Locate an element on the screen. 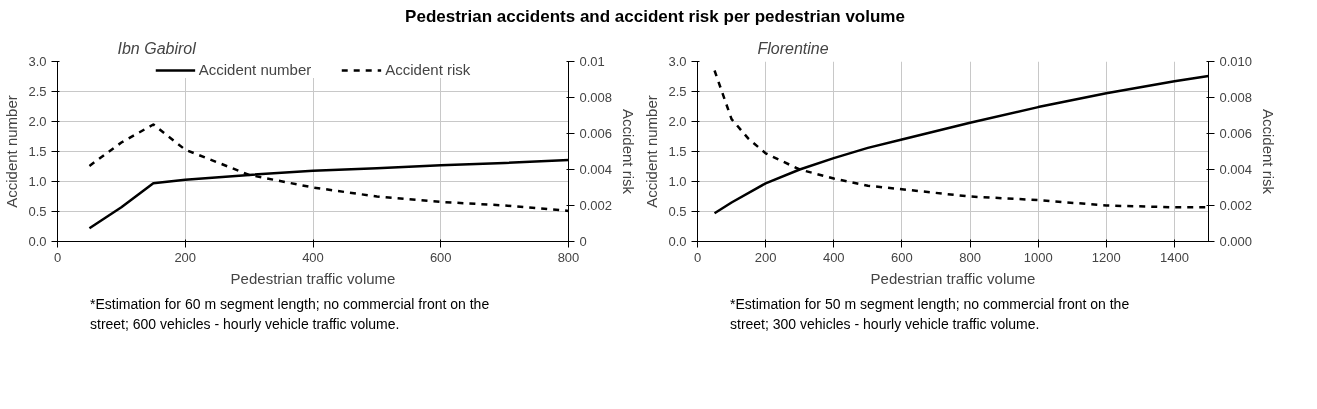 The height and width of the screenshot is (409, 1317). text: *Estimation for 50 m segment length; no commercial front on the street; 300 vehicles - hourly vehicle traffic volume. is located at coordinates (930, 314).